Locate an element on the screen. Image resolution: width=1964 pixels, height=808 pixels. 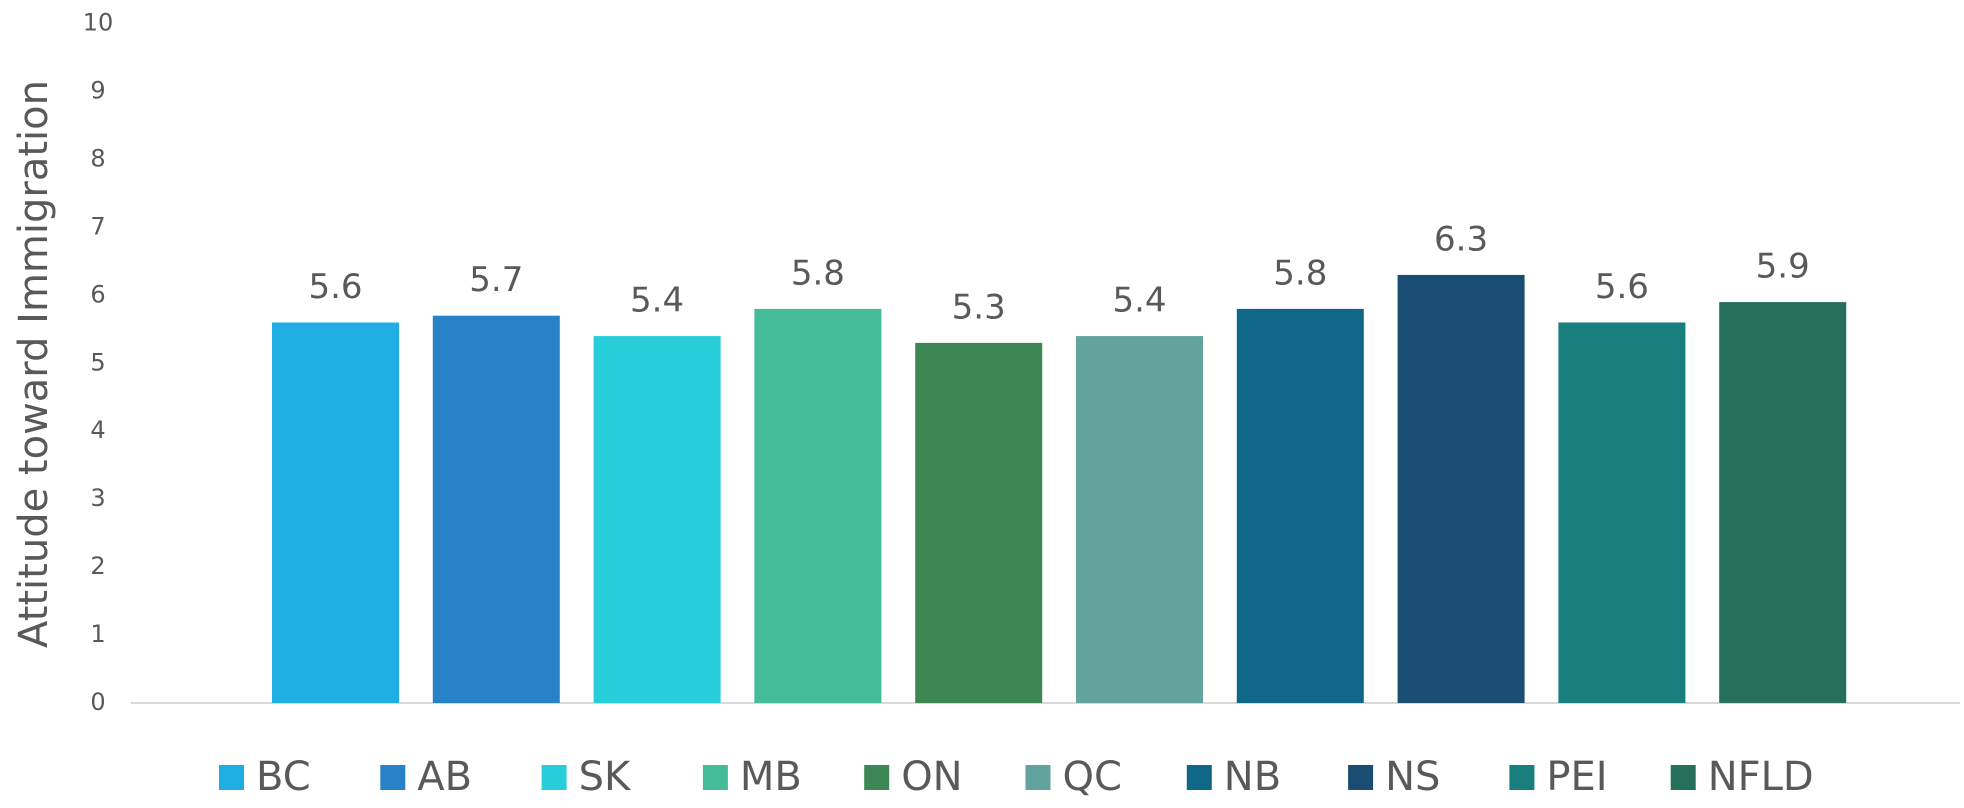
legend-label: BC is located at coordinates (283, 777).